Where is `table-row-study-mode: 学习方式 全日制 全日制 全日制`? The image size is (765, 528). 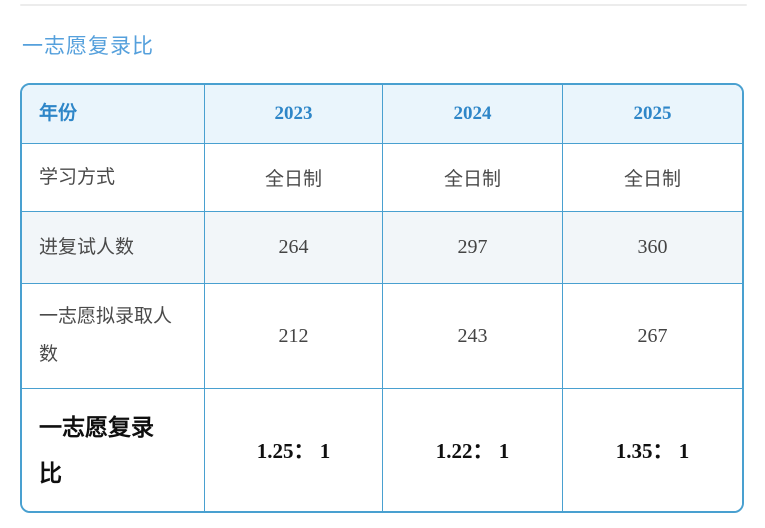
table-row-study-mode: 学习方式 全日制 全日制 全日制 is located at coordinates (382, 177).